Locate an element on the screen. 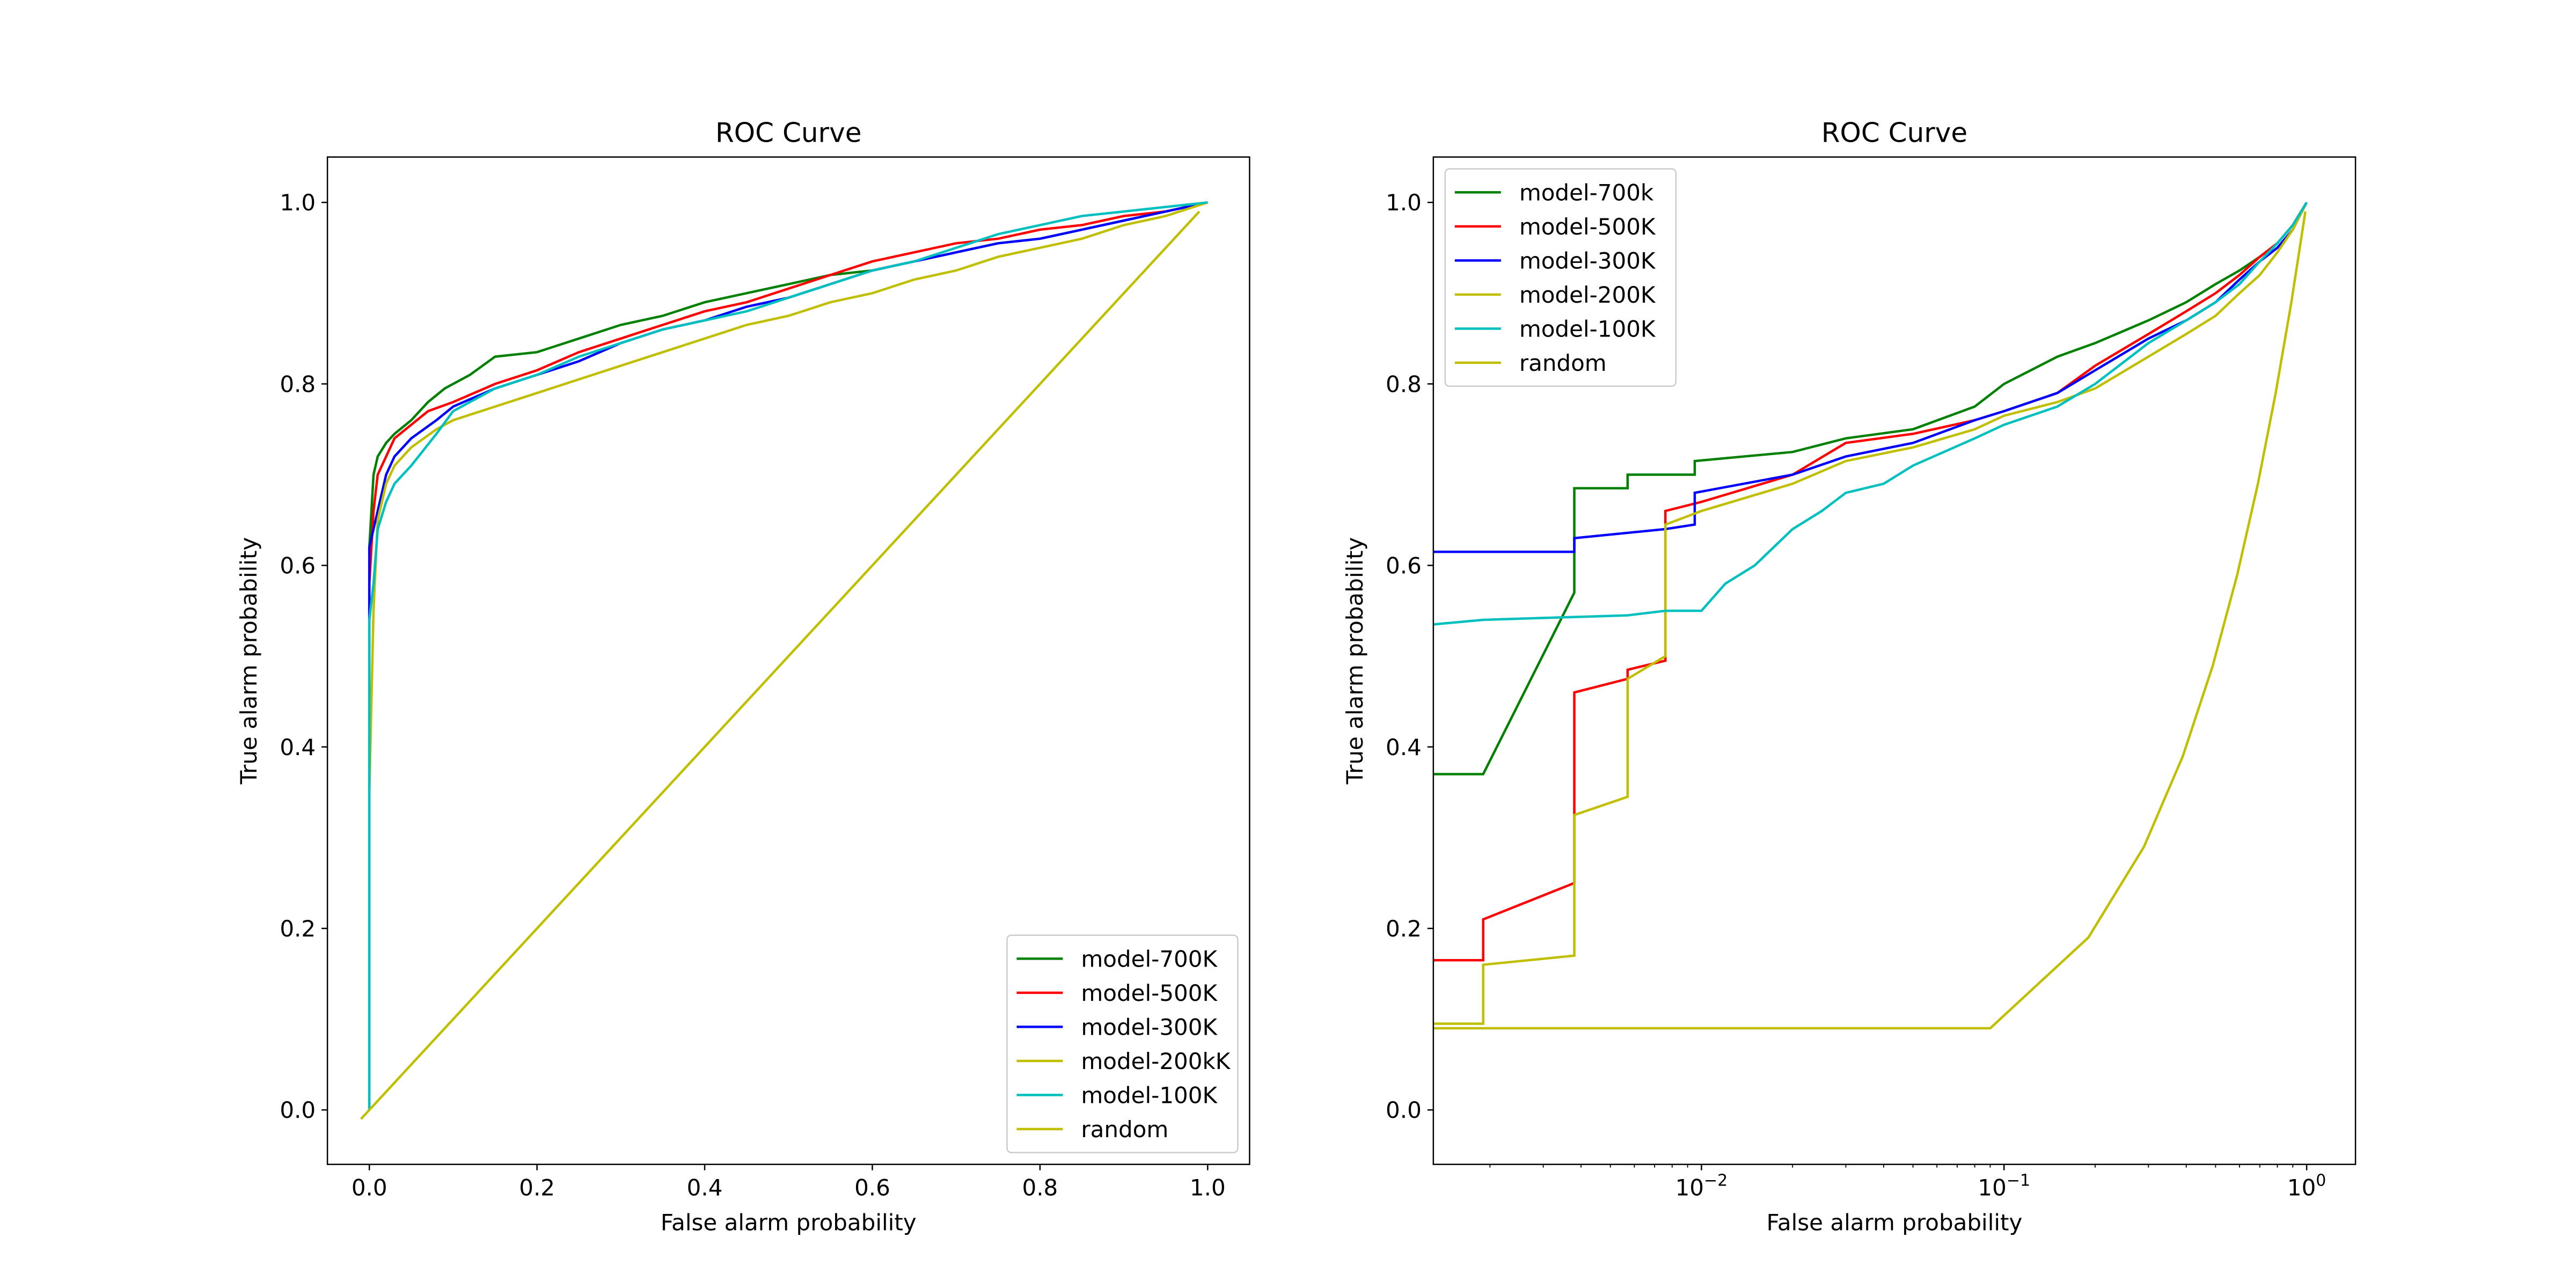 Image resolution: width=2576 pixels, height=1288 pixels. x-tick-label: 0.6 is located at coordinates (872, 1188).